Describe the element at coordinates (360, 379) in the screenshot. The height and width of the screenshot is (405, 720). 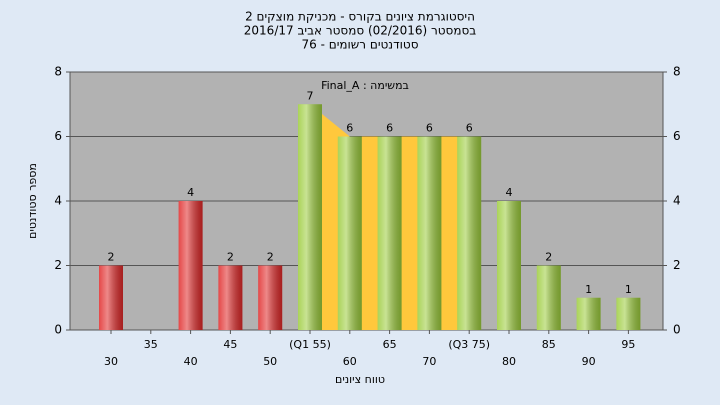
I see `x-axis-label: טווח ציונים` at that location.